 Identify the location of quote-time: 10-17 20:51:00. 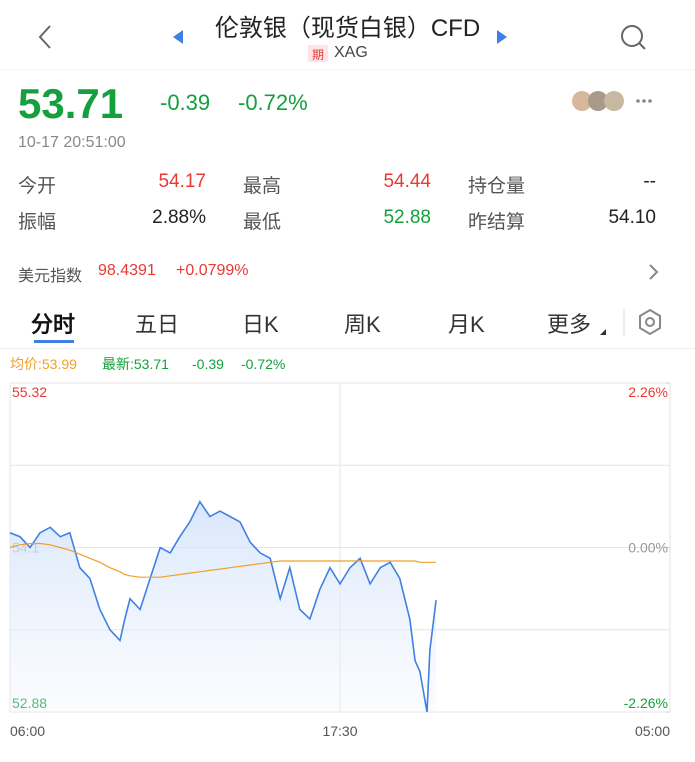
(72, 142).